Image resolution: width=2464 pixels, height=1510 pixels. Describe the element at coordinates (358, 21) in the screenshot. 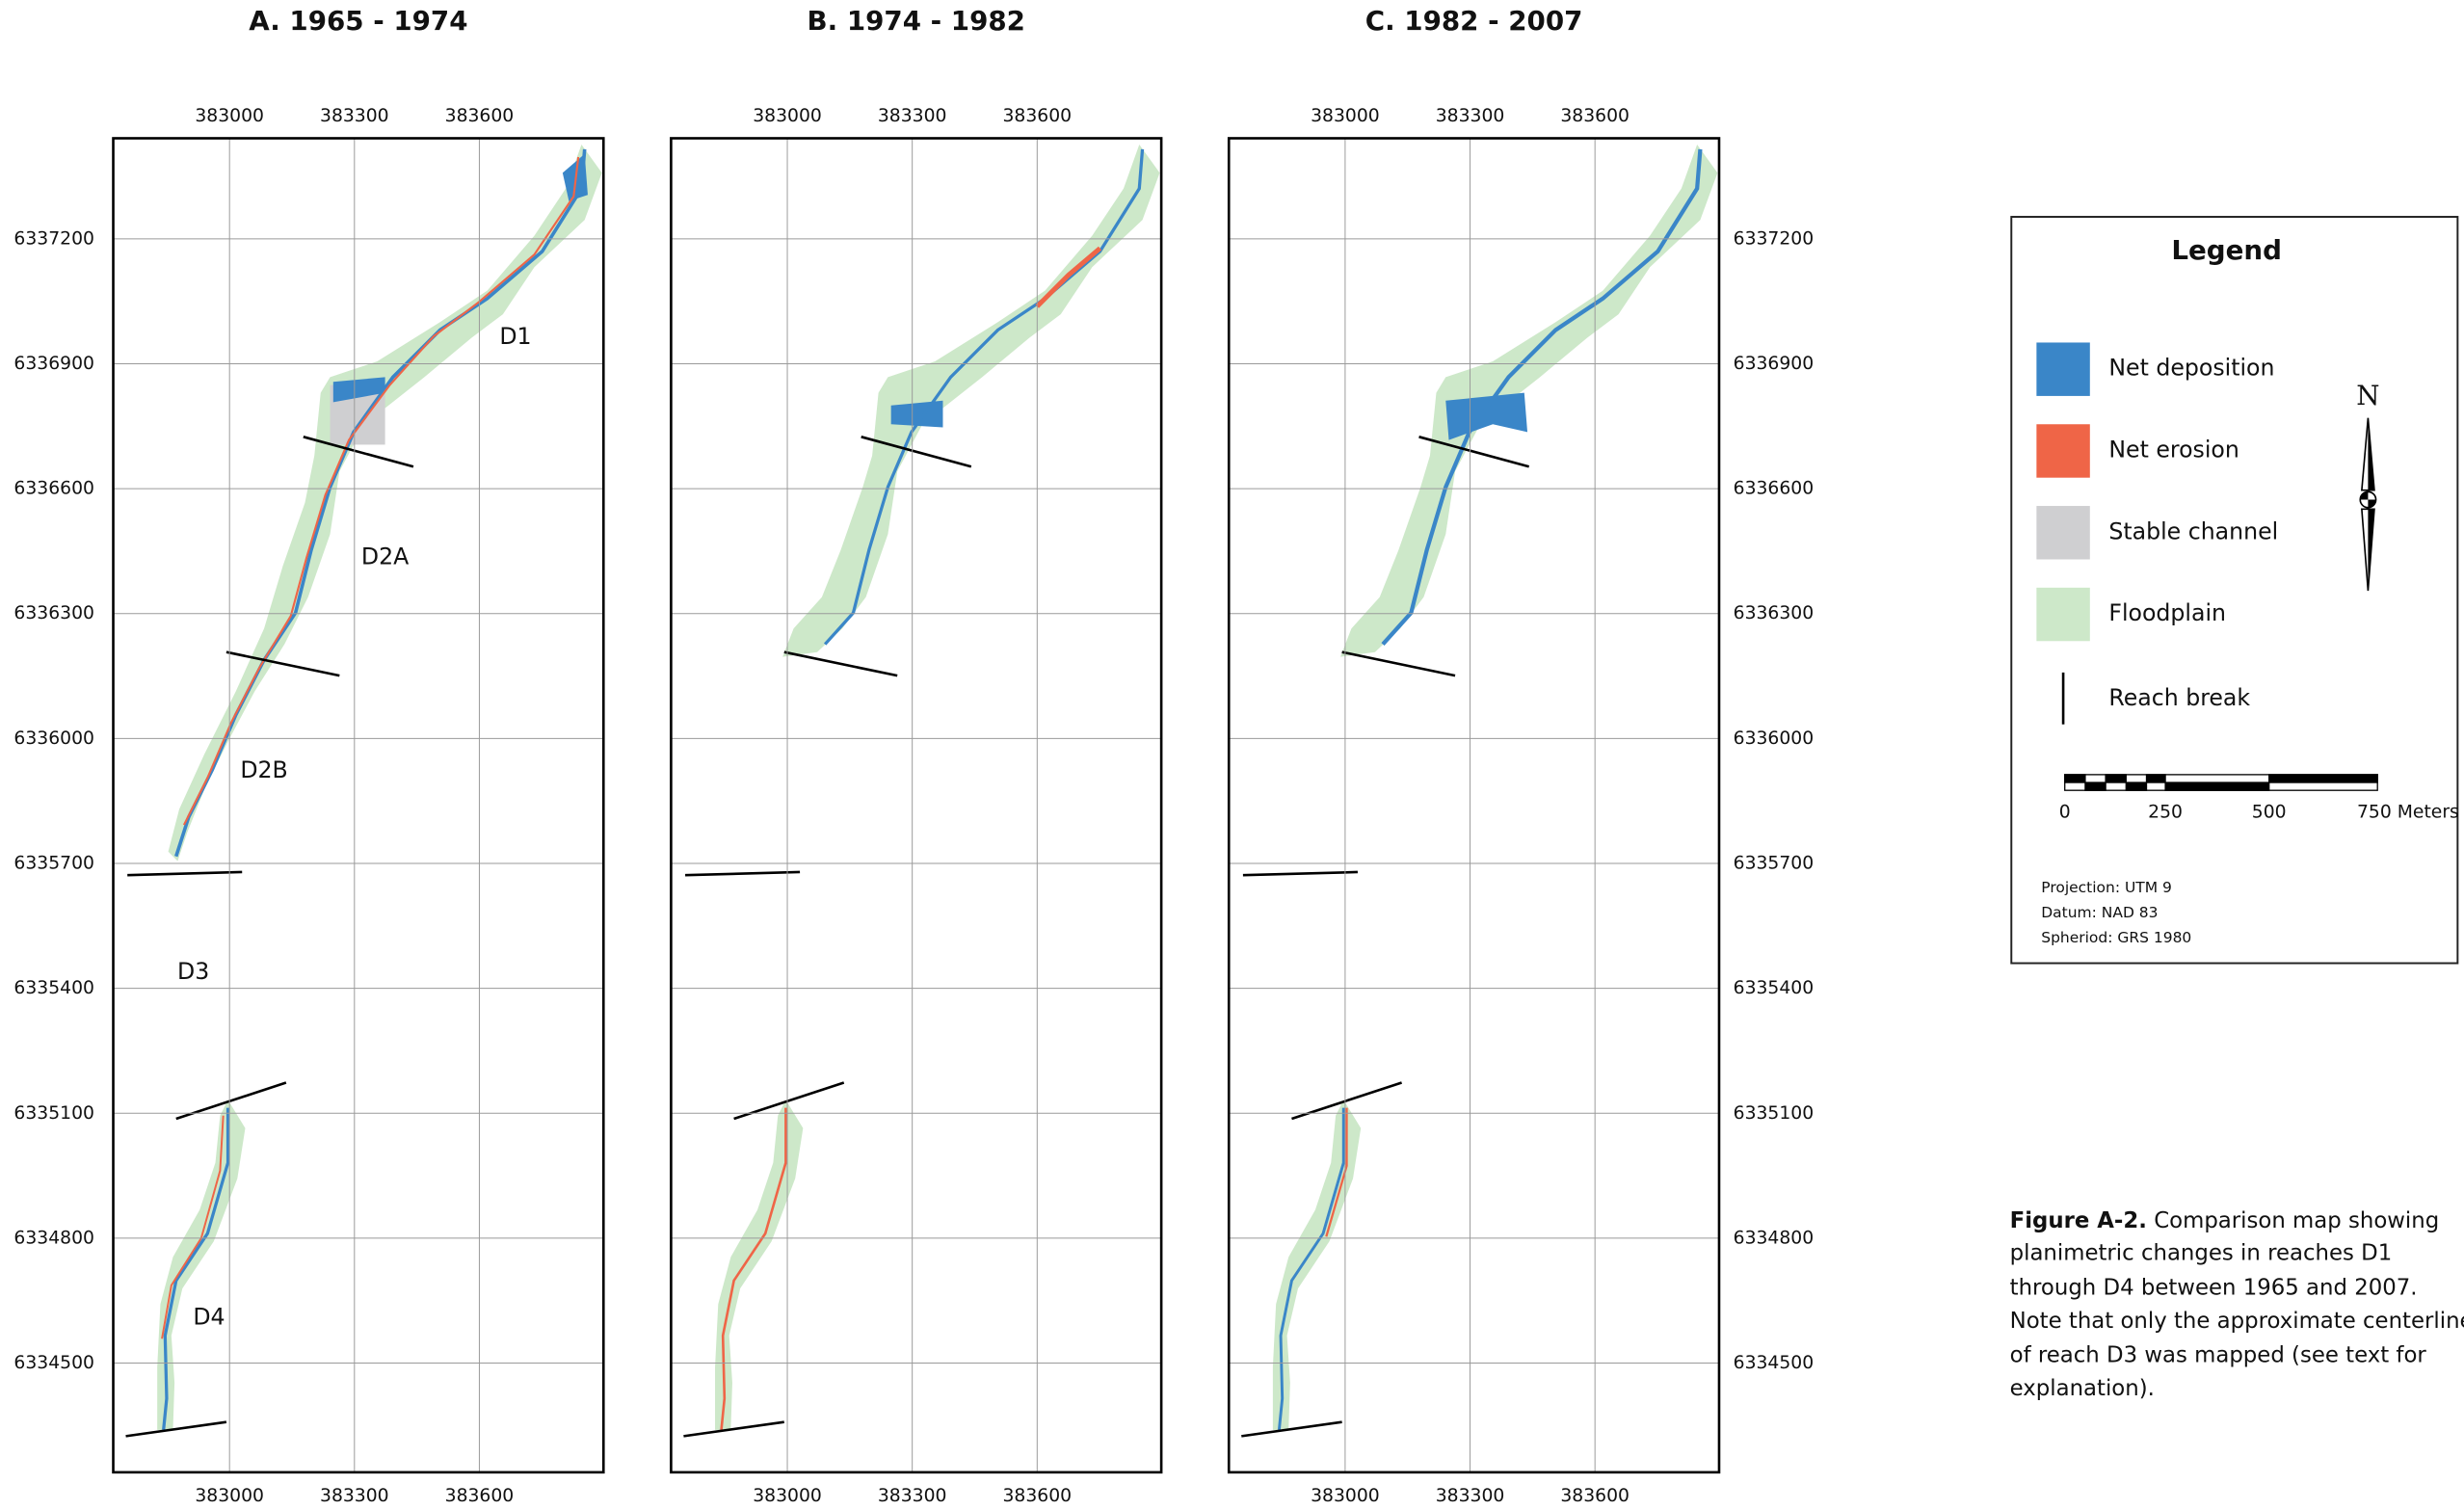

I see `panel-title: A. 1965 - 1974` at that location.